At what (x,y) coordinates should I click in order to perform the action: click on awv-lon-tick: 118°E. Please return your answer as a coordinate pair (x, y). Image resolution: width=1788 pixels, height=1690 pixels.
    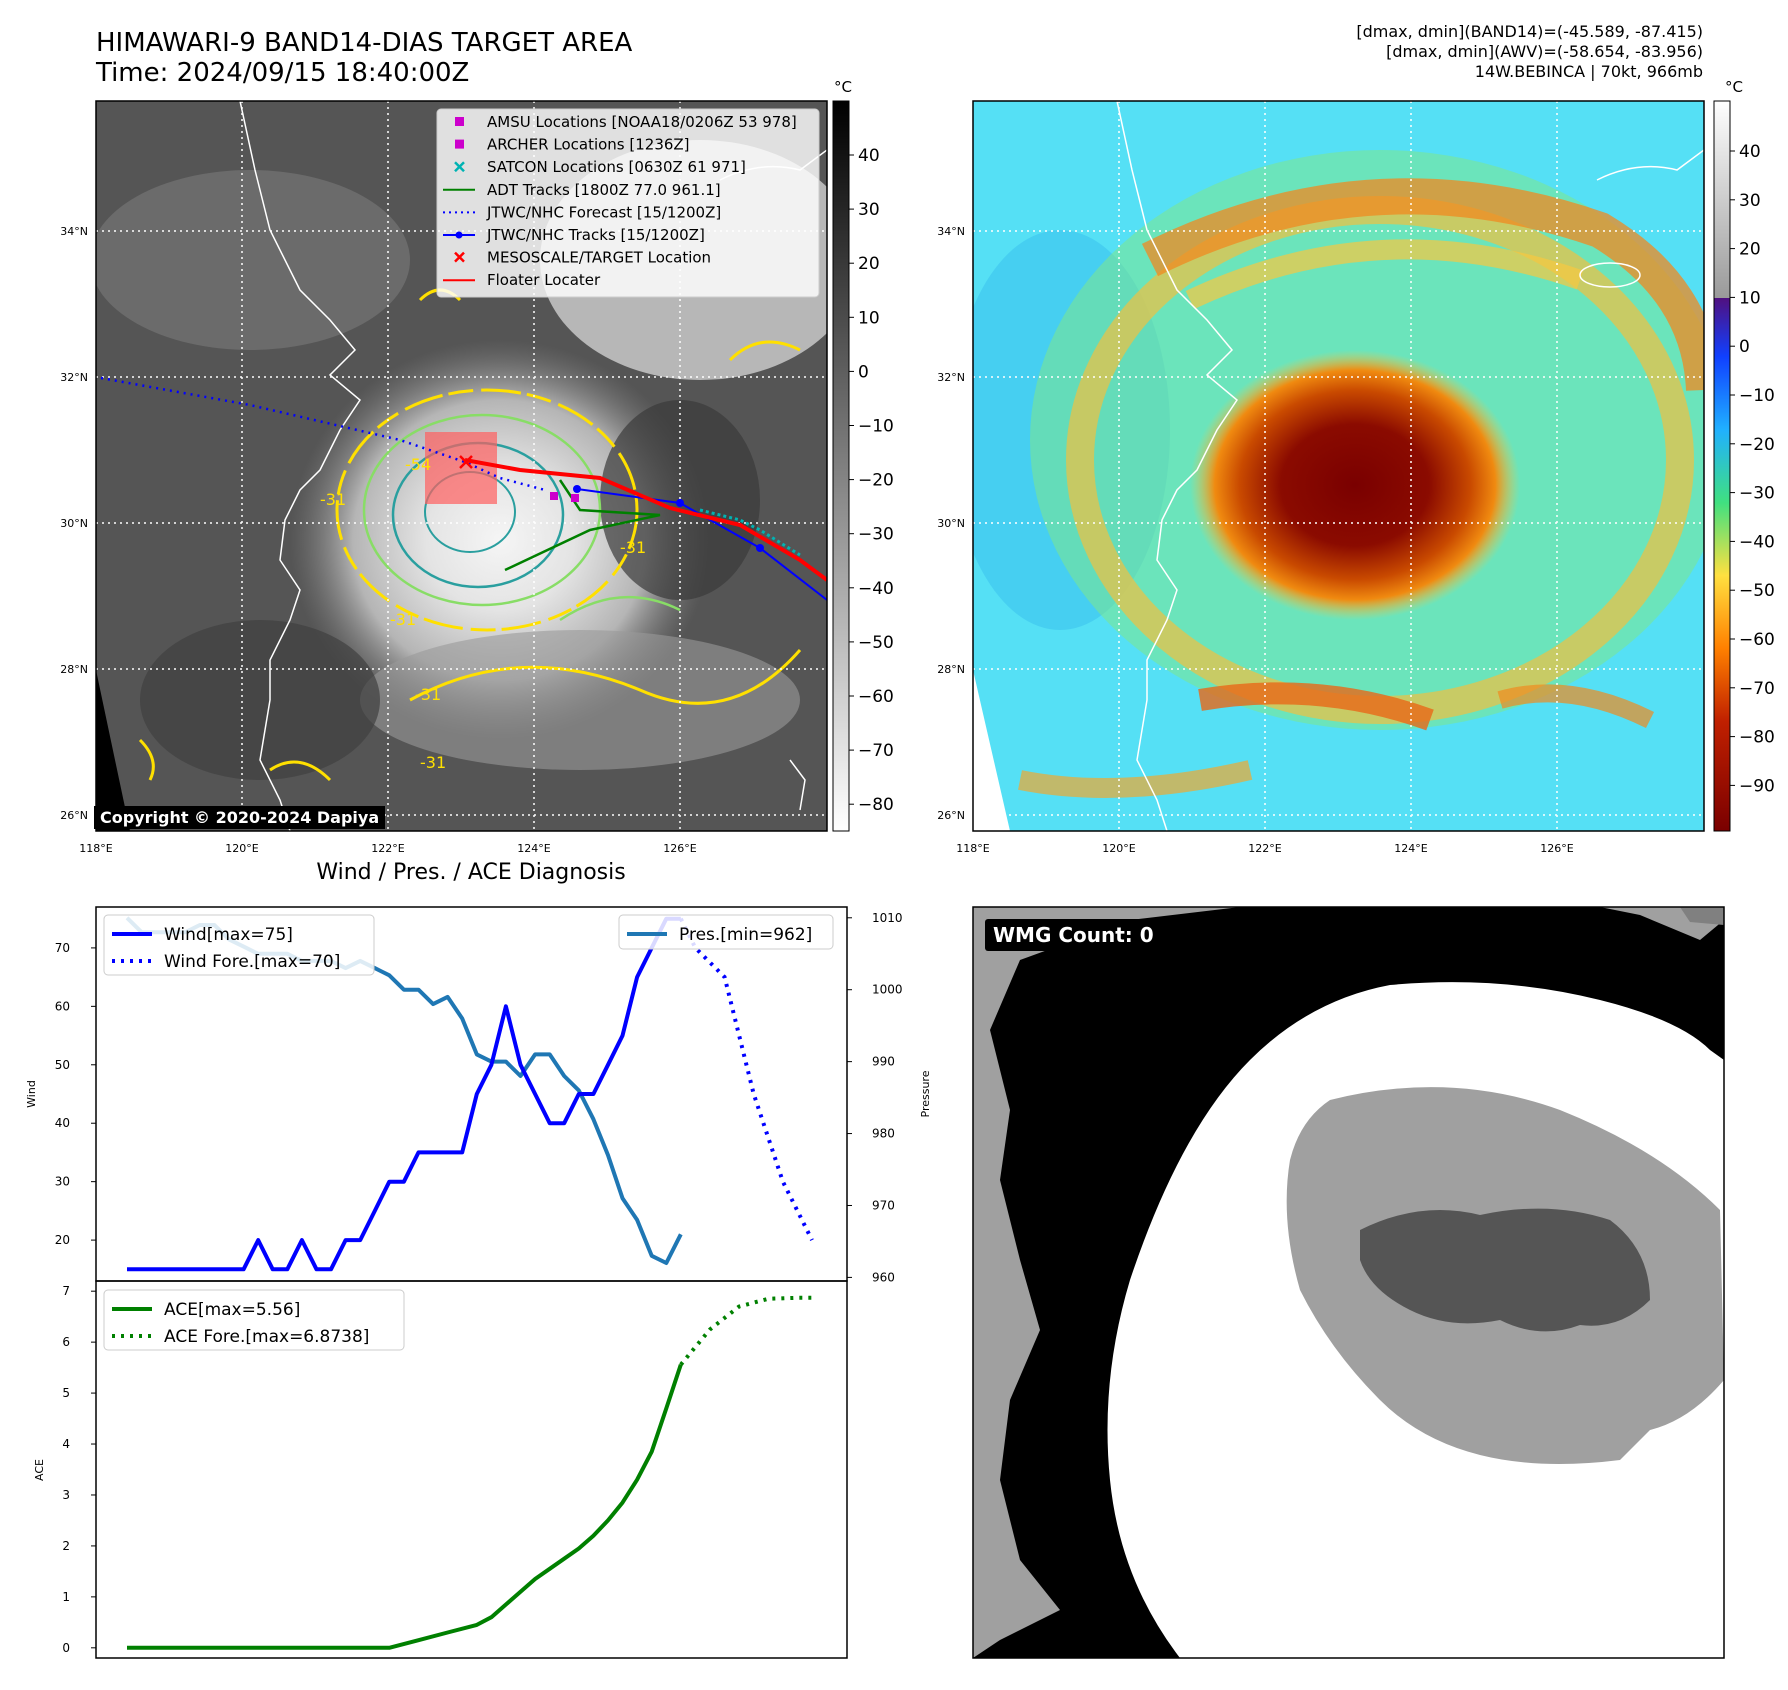
    Looking at the image, I should click on (972, 848).